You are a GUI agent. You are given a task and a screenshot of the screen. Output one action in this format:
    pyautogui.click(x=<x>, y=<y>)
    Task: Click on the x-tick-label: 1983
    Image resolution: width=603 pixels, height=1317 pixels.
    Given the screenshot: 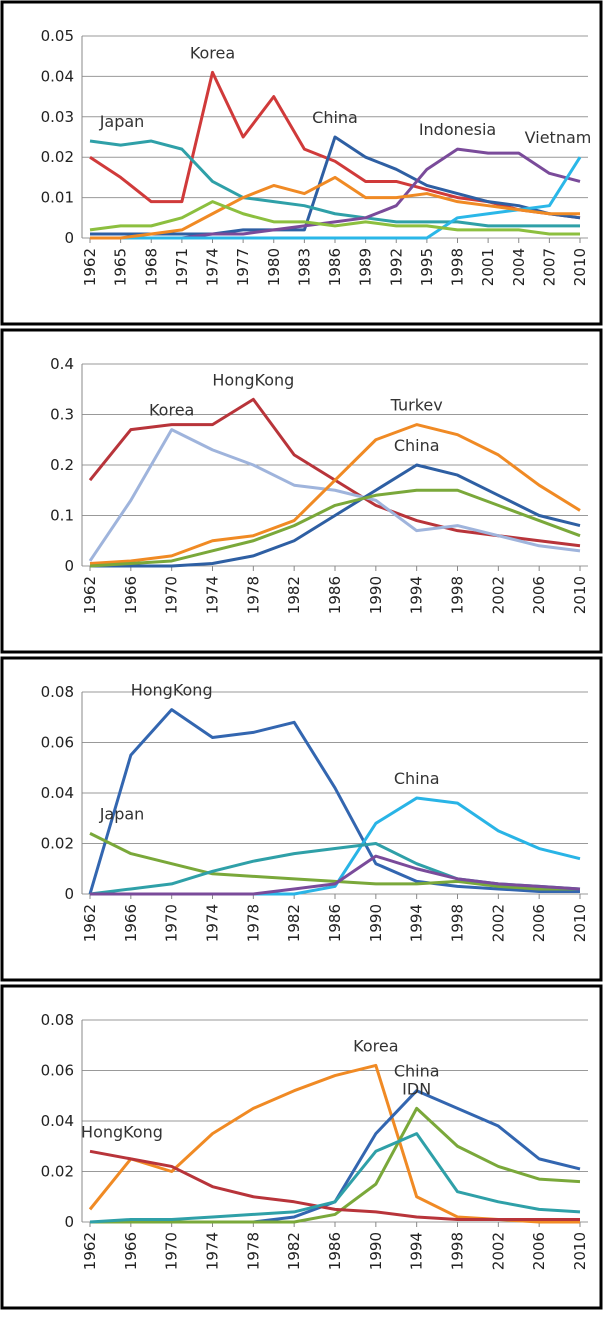 What is the action you would take?
    pyautogui.click(x=304, y=267)
    